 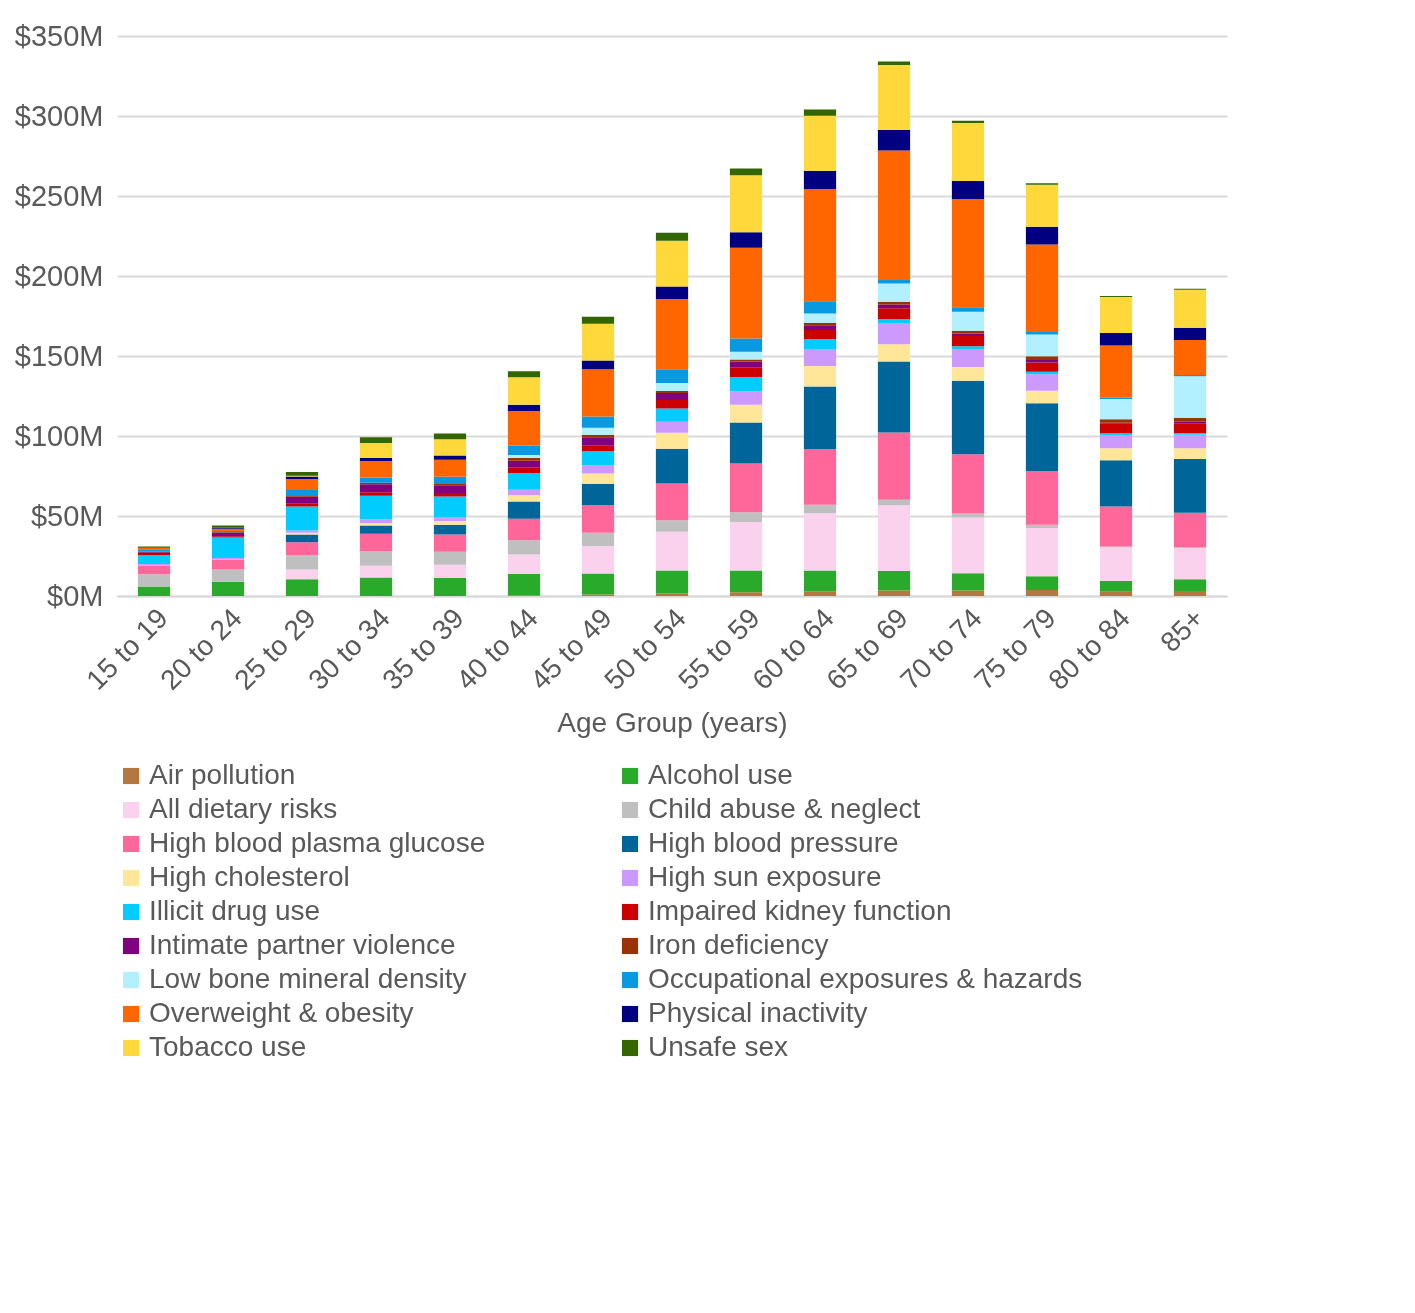 What do you see at coordinates (67, 515) in the screenshot?
I see `y-tick-label: $50M` at bounding box center [67, 515].